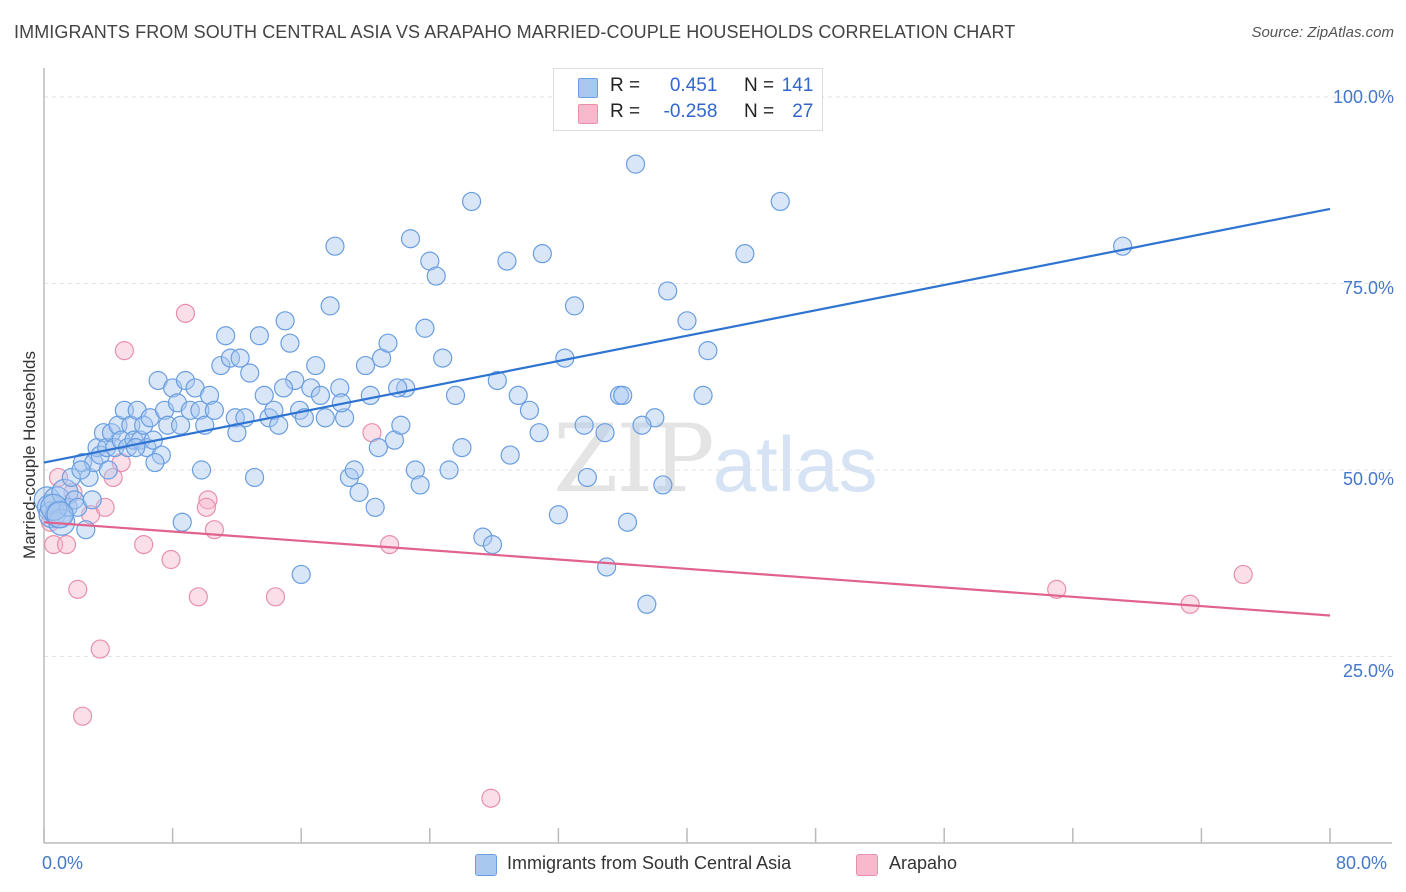 The image size is (1406, 892). I want to click on legend-swatch-pink, so click(588, 114).